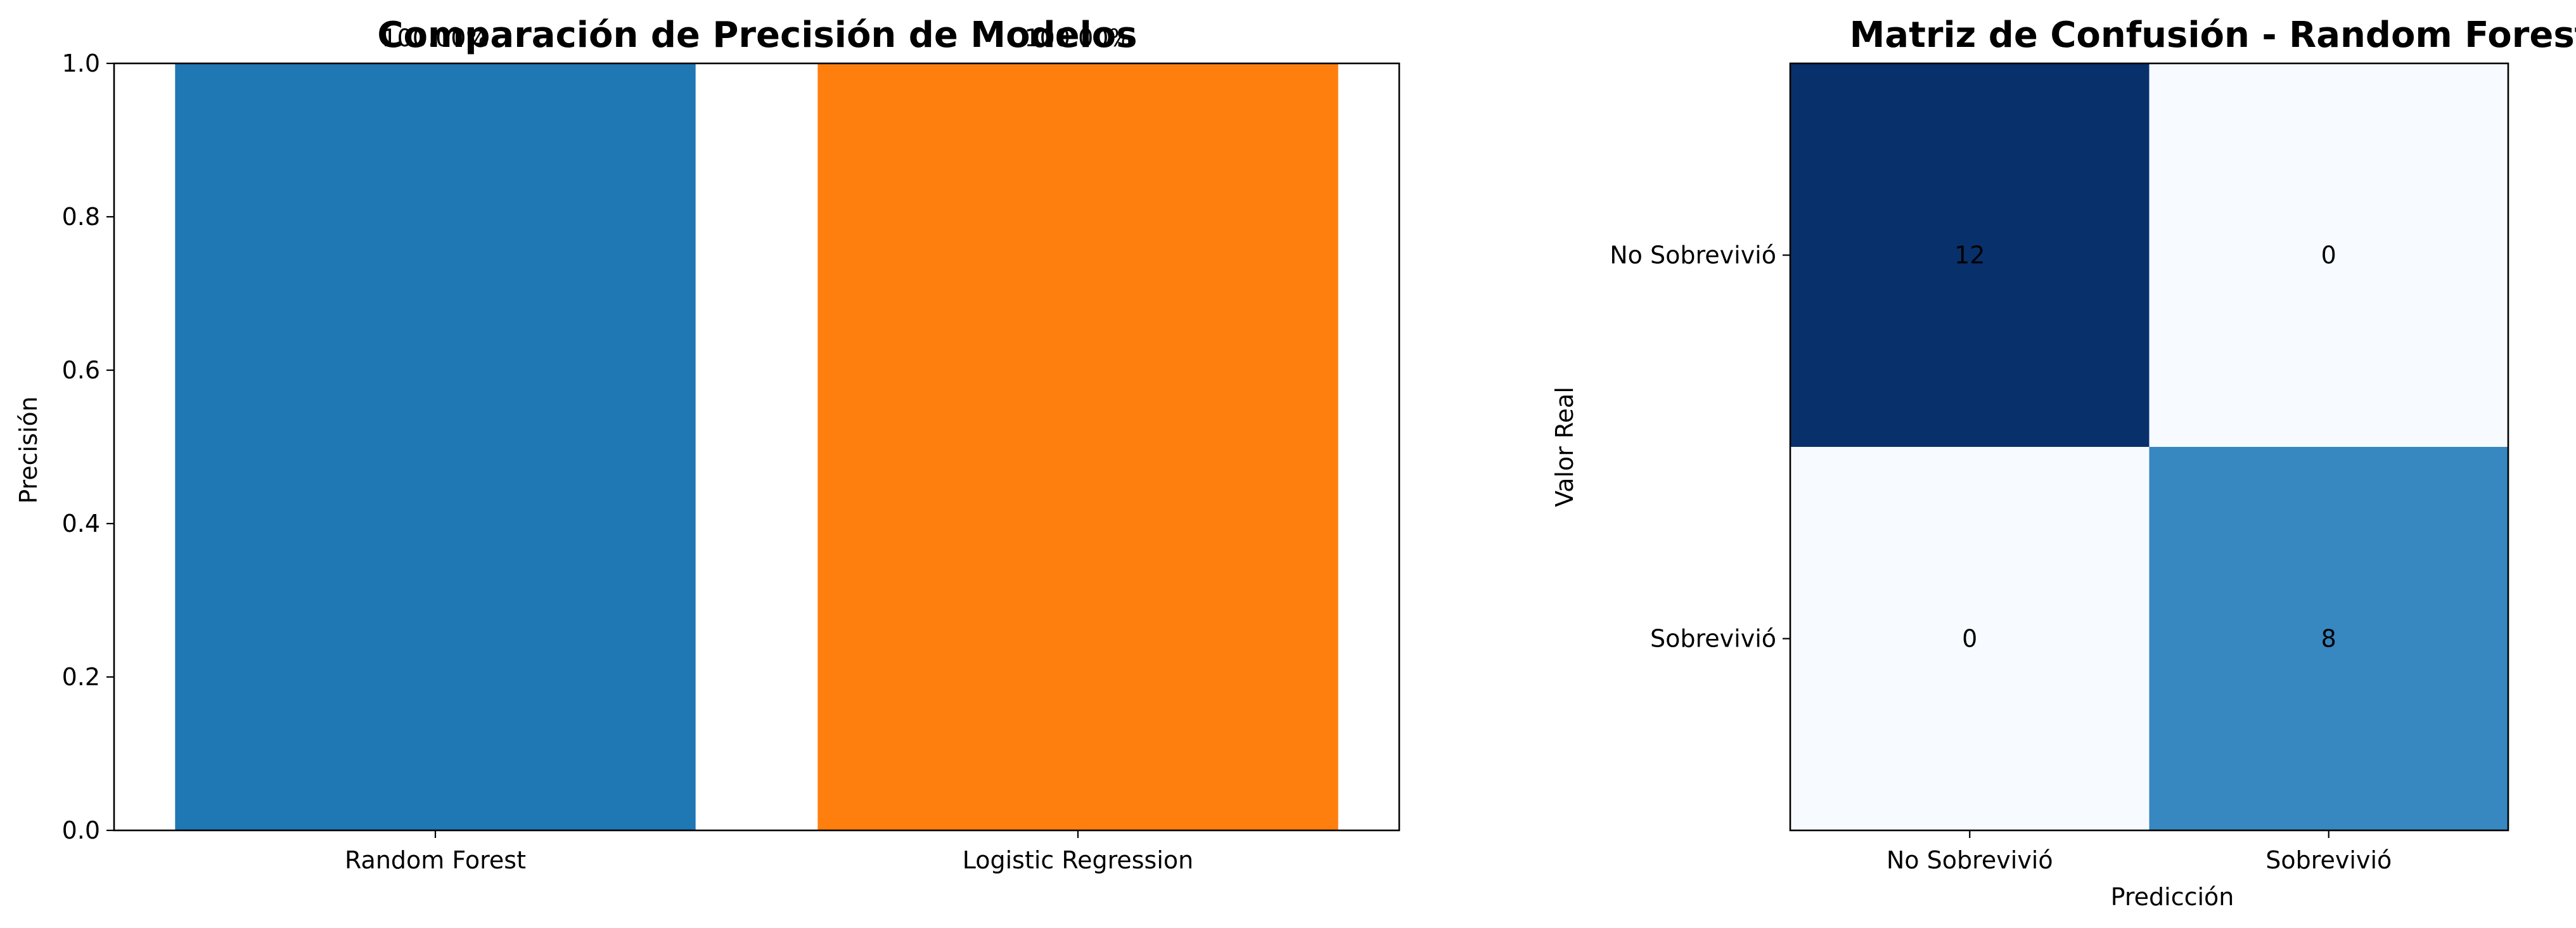  What do you see at coordinates (1078, 860) in the screenshot?
I see `bar-x-tick-label: Logistic Regression` at bounding box center [1078, 860].